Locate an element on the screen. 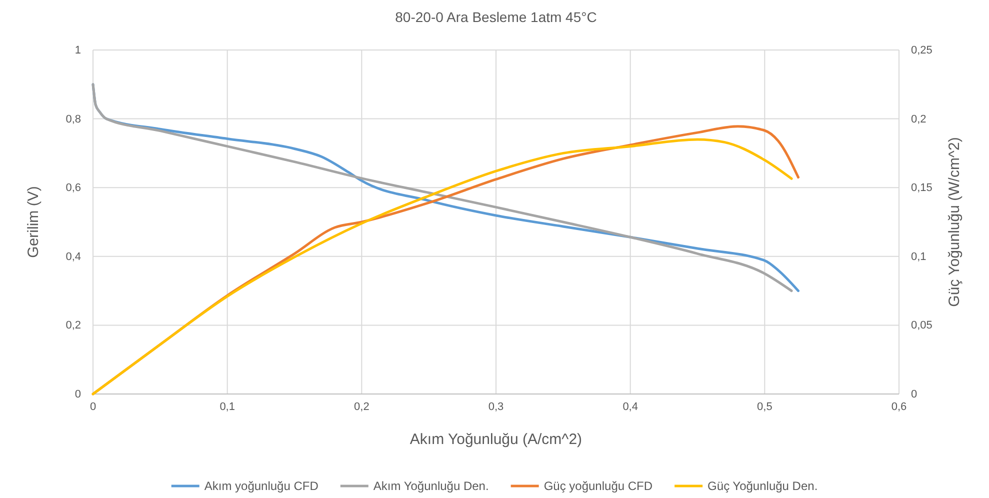 The height and width of the screenshot is (498, 989). x-tick-label: 0,5 is located at coordinates (764, 406).